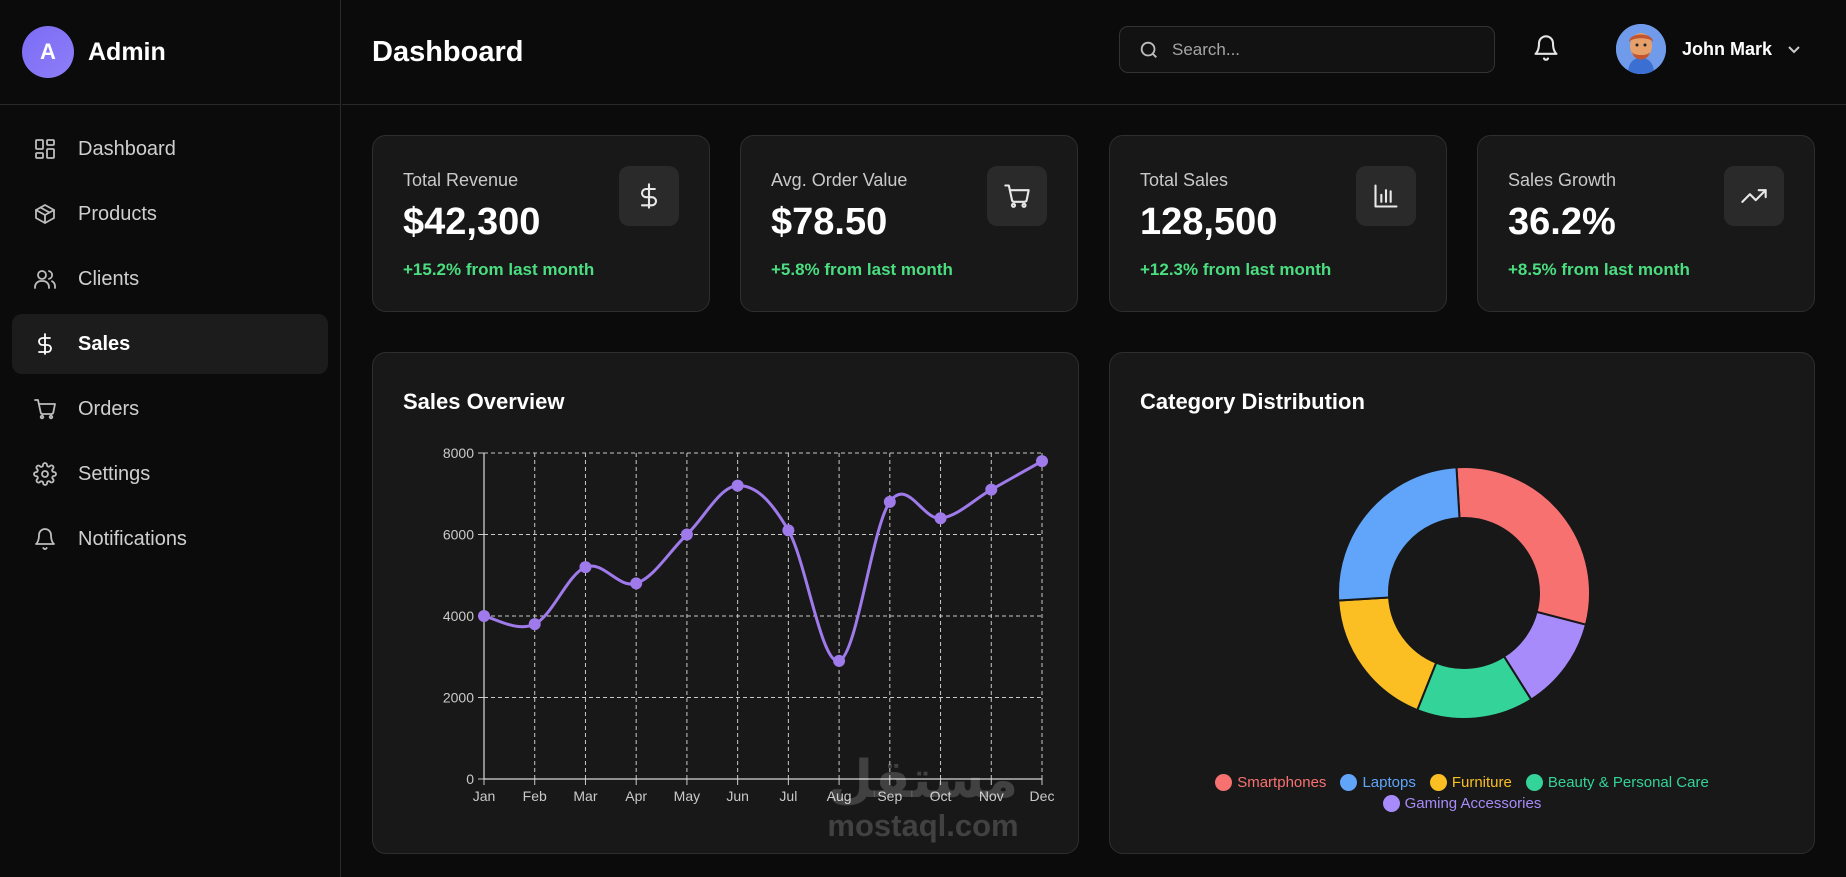 The image size is (1846, 877). Describe the element at coordinates (1017, 196) in the screenshot. I see `cart-icon` at that location.